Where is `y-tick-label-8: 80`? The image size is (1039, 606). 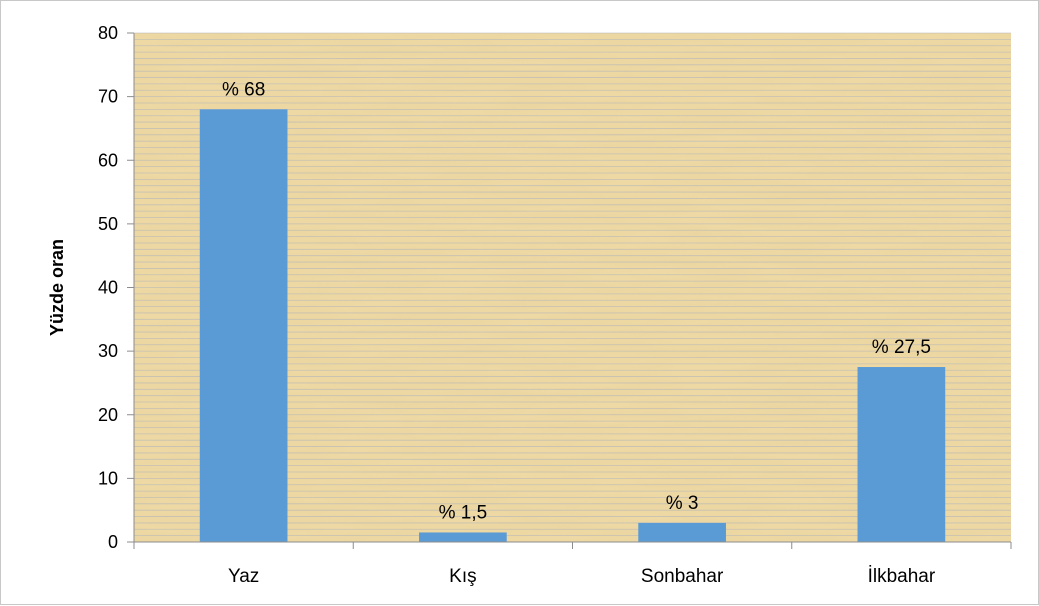
y-tick-label-8: 80 is located at coordinates (108, 33).